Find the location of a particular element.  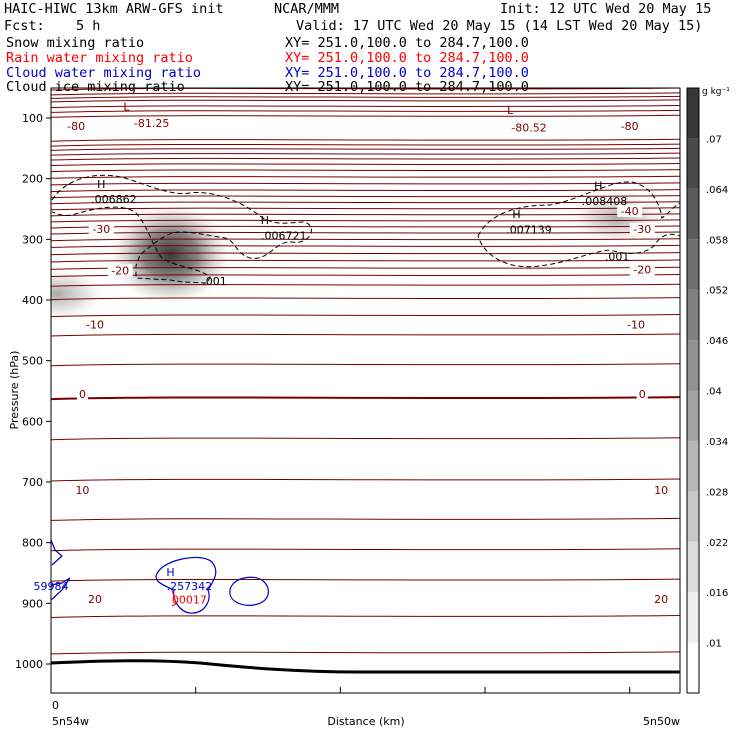

temperature-label-12: 10 is located at coordinates (661, 490).